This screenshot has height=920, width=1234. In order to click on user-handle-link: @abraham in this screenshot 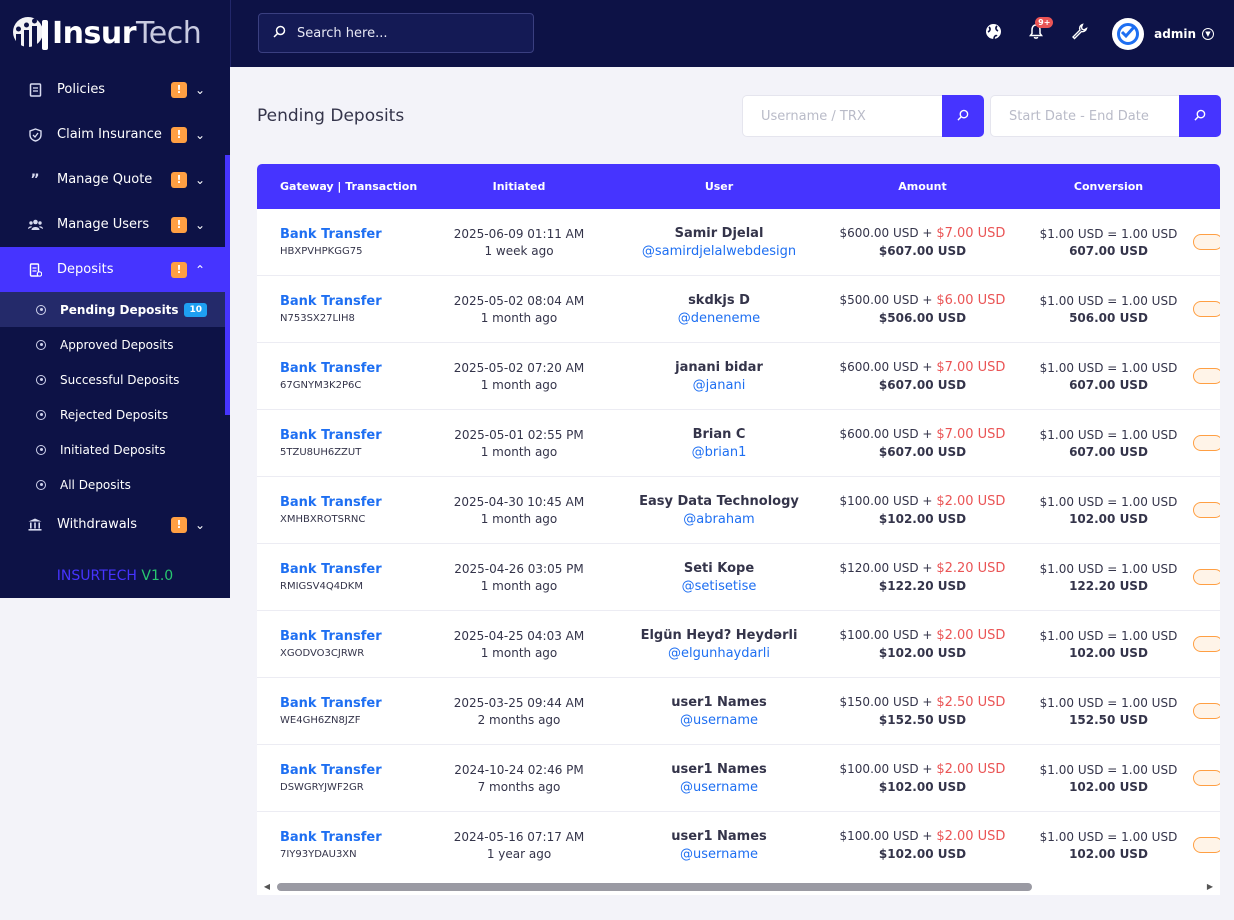, I will do `click(719, 519)`.